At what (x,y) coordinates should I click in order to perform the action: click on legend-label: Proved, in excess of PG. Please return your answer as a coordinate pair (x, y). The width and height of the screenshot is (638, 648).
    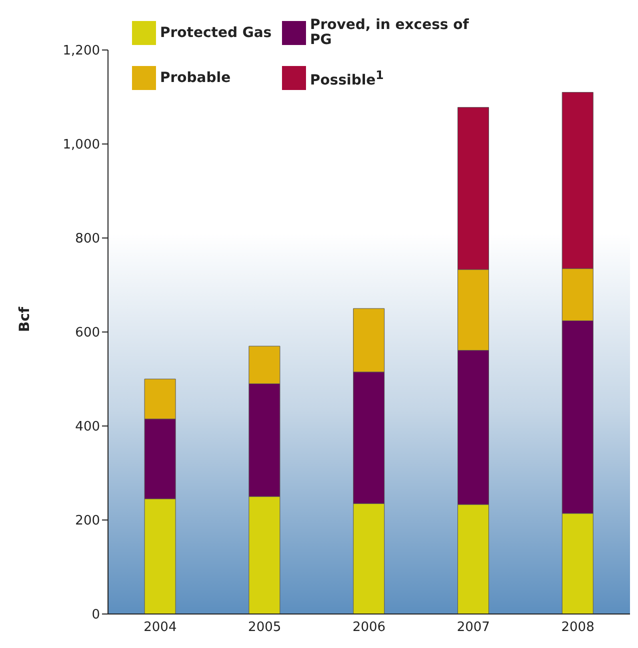
    Looking at the image, I should click on (390, 32).